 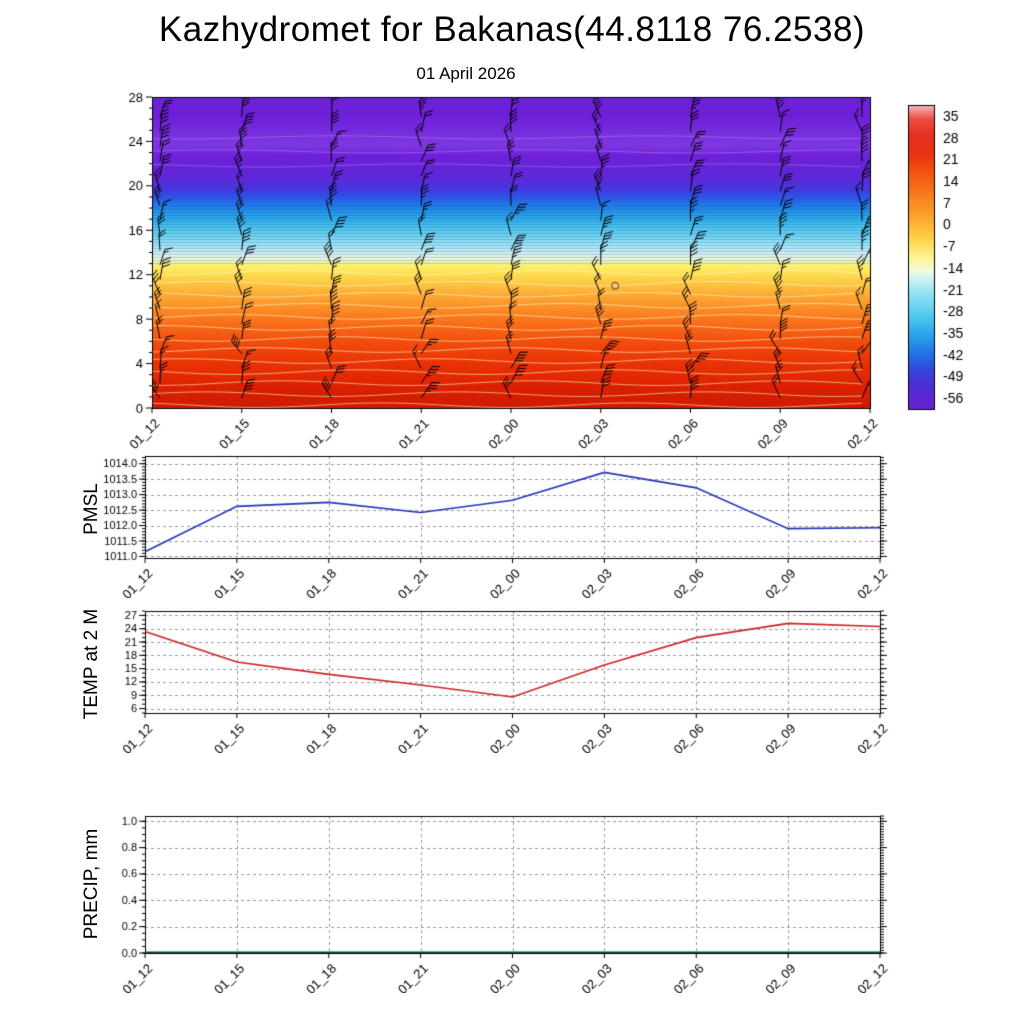 I want to click on precip-chart, so click(x=500, y=900).